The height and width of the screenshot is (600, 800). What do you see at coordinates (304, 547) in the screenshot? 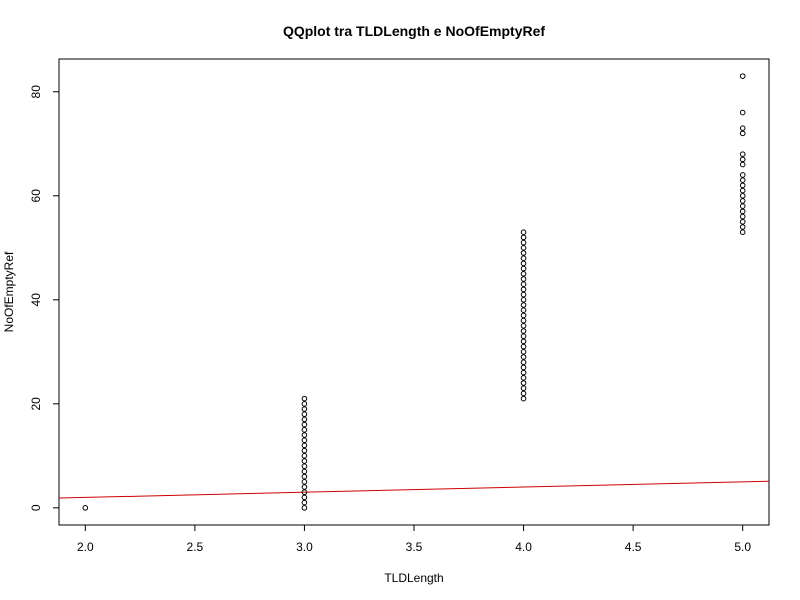
I see `x-tick-label: 3.0` at bounding box center [304, 547].